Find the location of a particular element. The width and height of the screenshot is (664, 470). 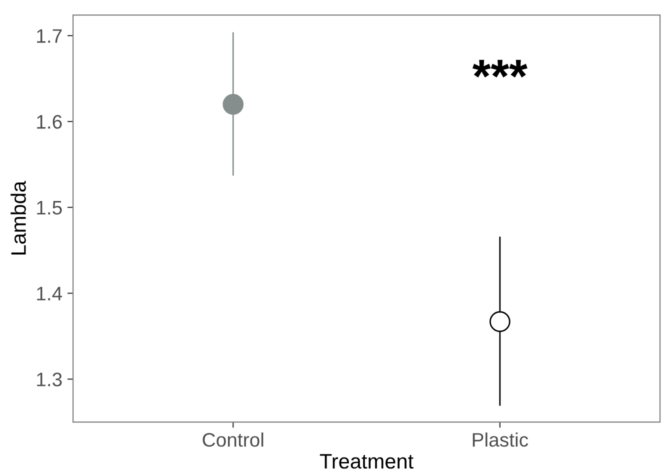

x-tick-label: Control is located at coordinates (233, 439).